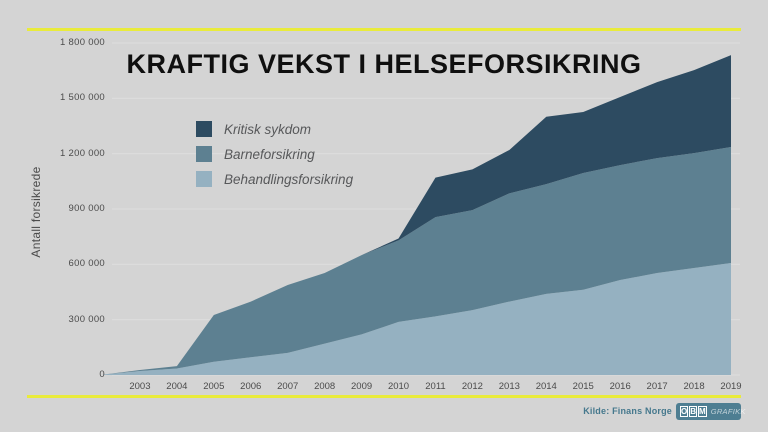  What do you see at coordinates (36, 212) in the screenshot?
I see `y-axis-title: Antall forsikrede` at bounding box center [36, 212].